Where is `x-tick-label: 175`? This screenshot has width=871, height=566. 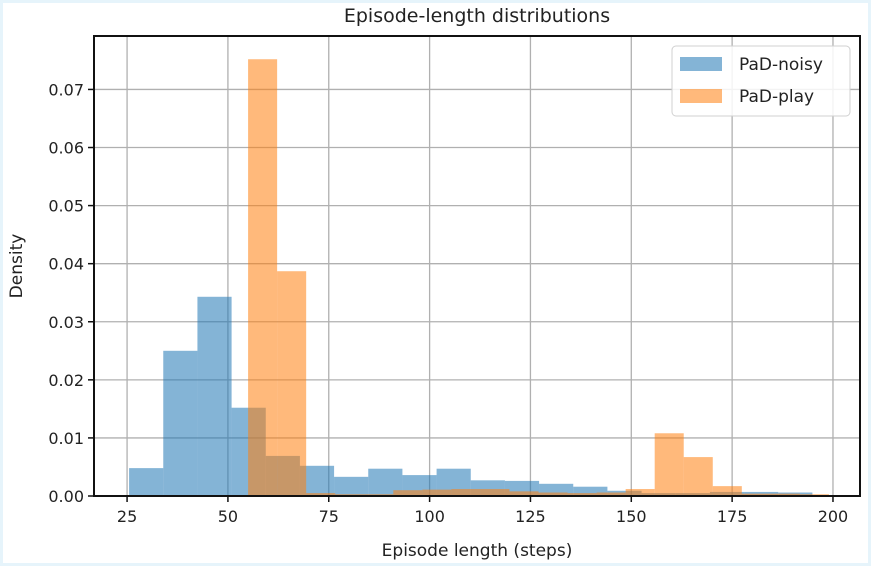
x-tick-label: 175 is located at coordinates (732, 516).